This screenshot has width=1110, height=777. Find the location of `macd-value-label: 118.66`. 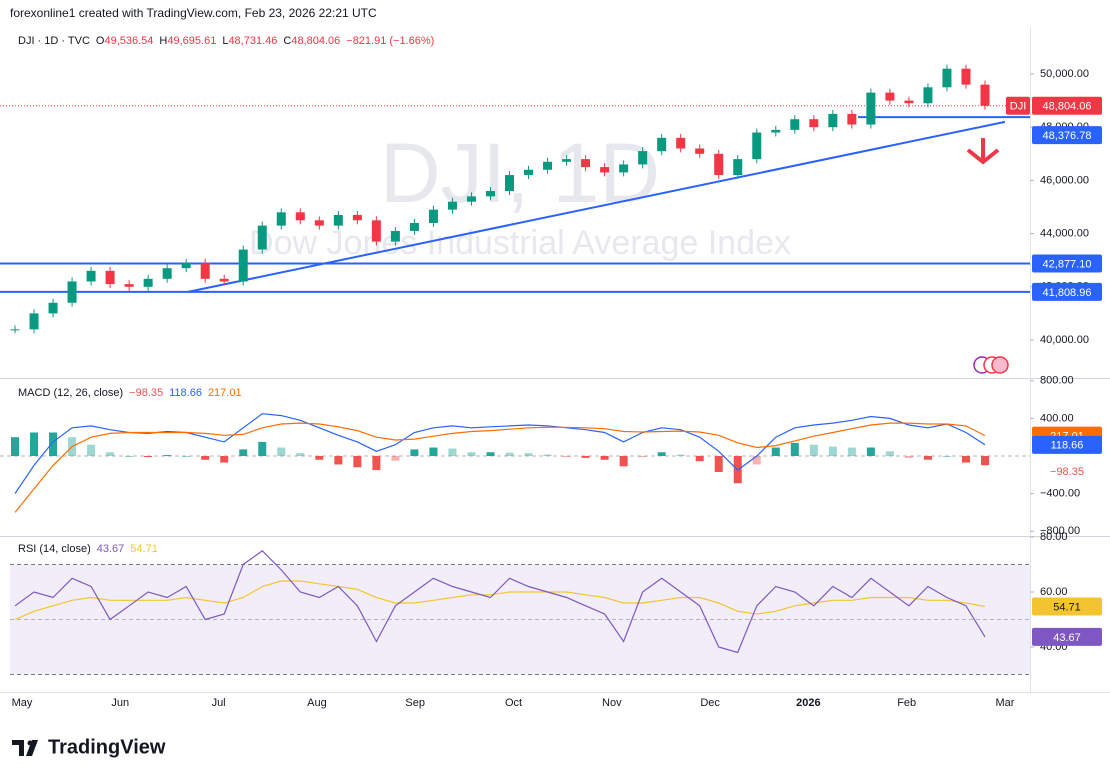

macd-value-label: 118.66 is located at coordinates (1067, 444).